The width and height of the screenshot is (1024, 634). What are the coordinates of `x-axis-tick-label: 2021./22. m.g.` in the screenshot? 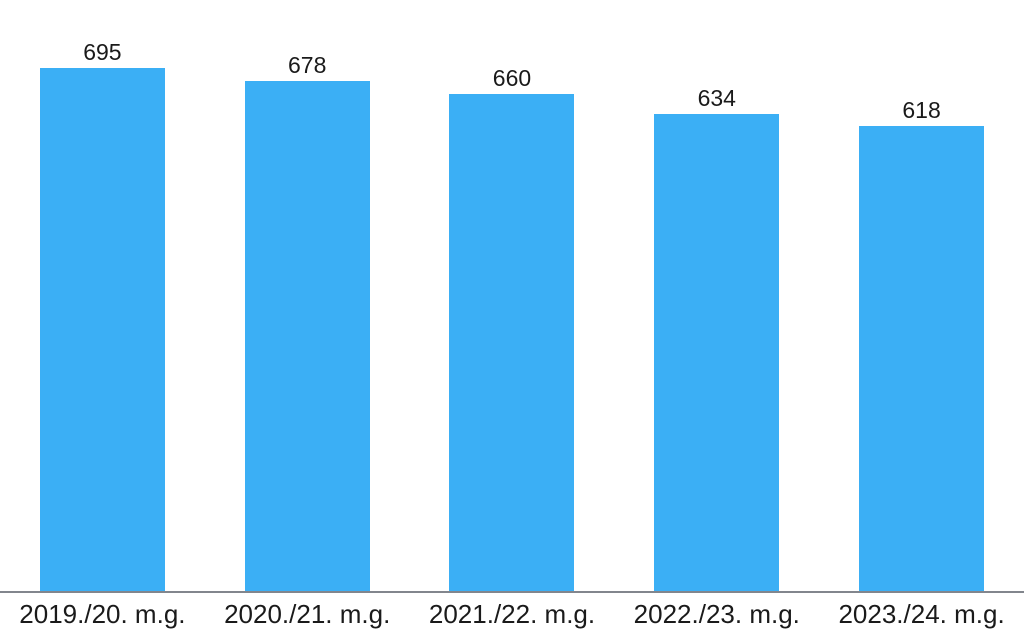 It's located at (512, 613).